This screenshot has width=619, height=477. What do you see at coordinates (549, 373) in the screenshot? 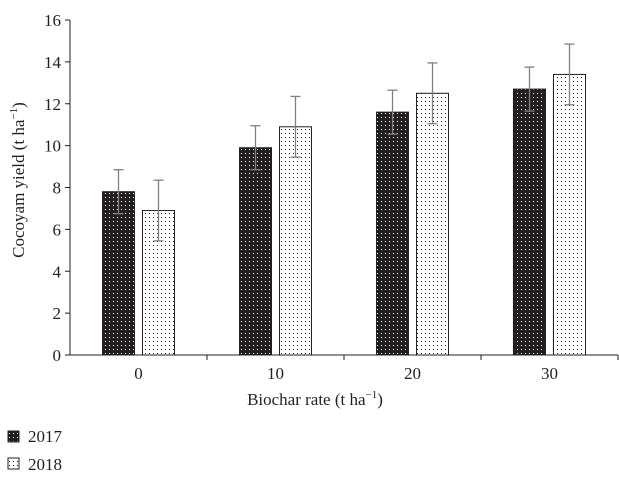
I see `x-tick-label: 30` at bounding box center [549, 373].